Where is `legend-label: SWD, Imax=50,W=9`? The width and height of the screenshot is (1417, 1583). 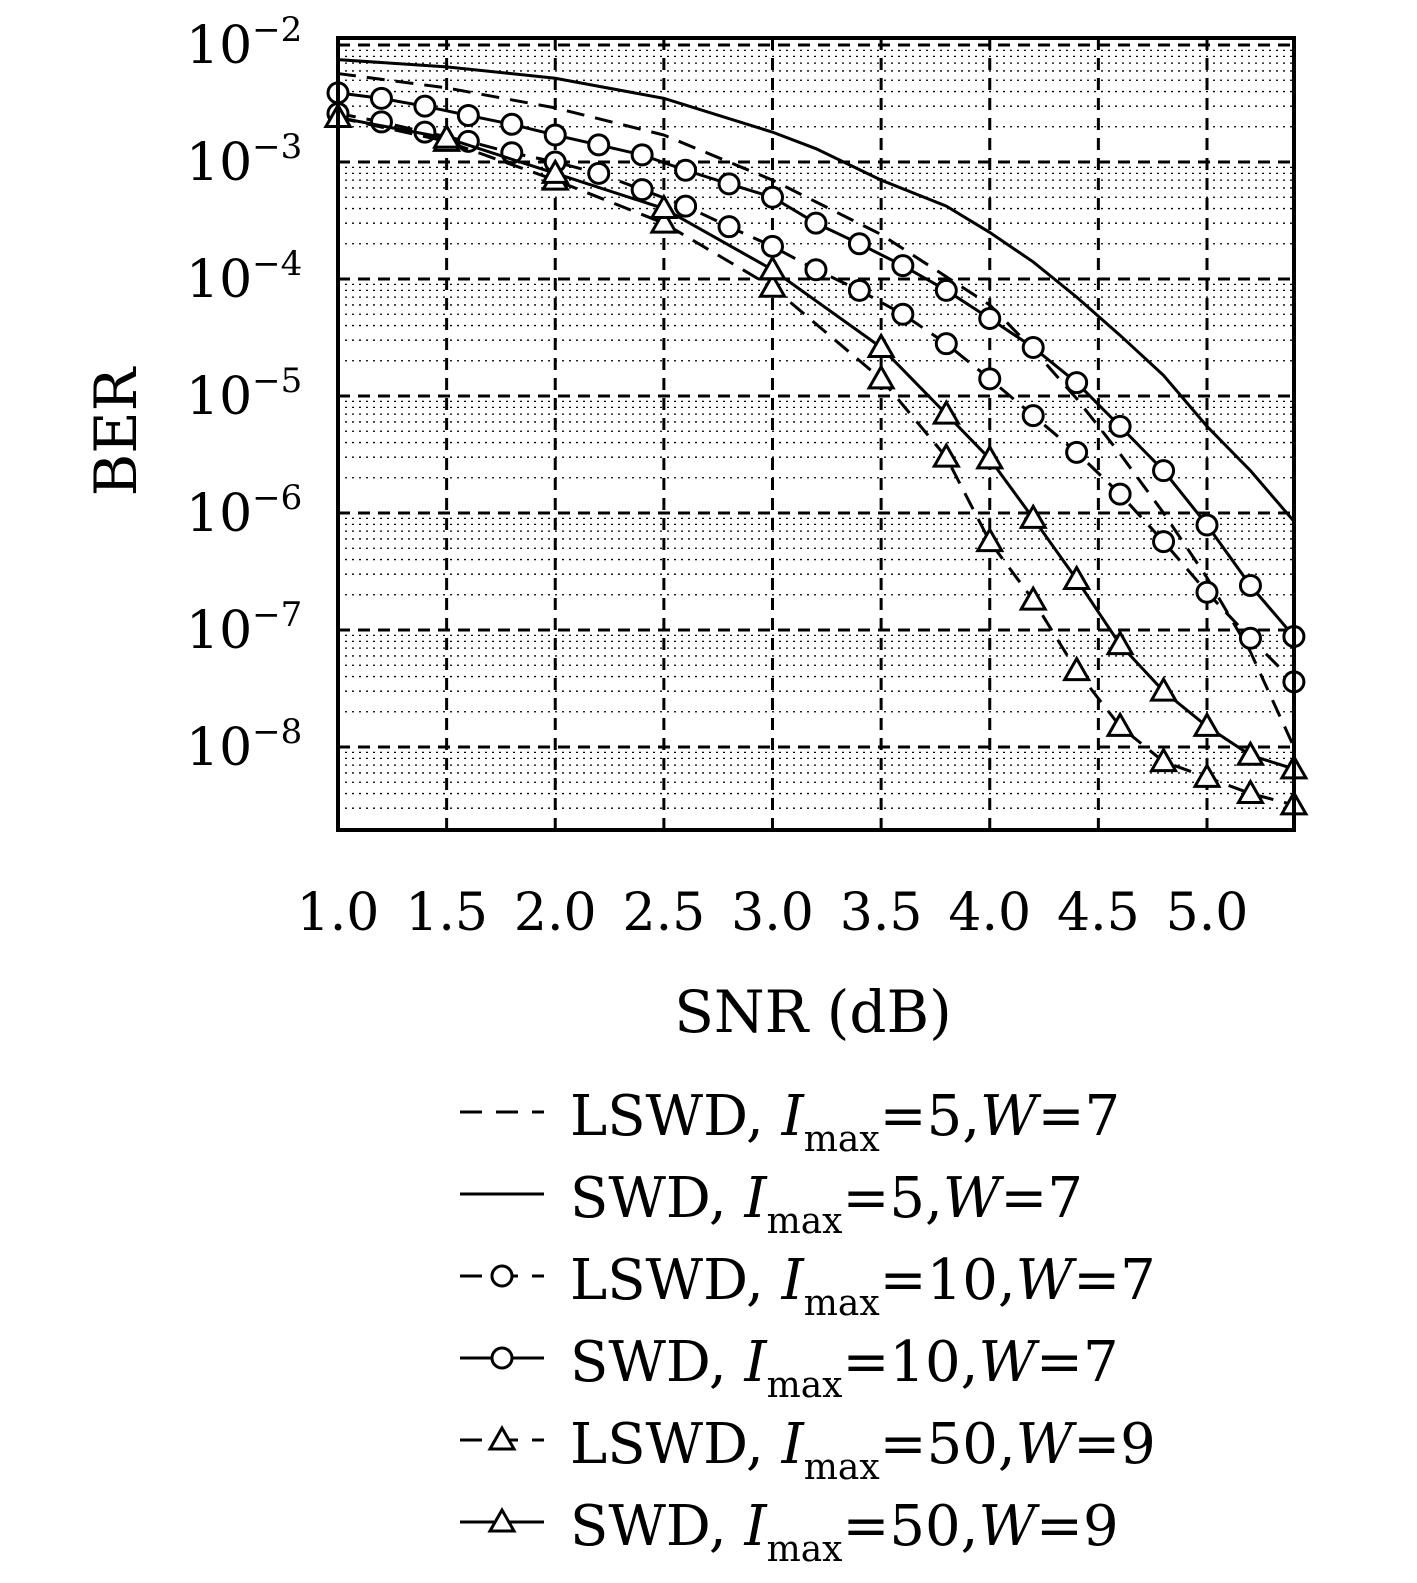
legend-label: SWD, Imax=50,W=9 is located at coordinates (844, 1532).